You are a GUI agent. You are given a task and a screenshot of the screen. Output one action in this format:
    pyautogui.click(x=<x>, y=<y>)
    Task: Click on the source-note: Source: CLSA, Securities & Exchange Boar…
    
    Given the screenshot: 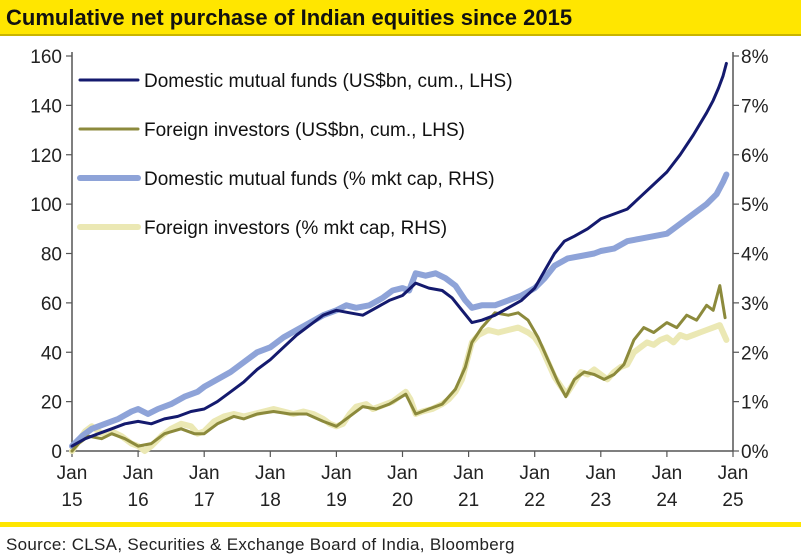 What is the action you would take?
    pyautogui.click(x=260, y=544)
    